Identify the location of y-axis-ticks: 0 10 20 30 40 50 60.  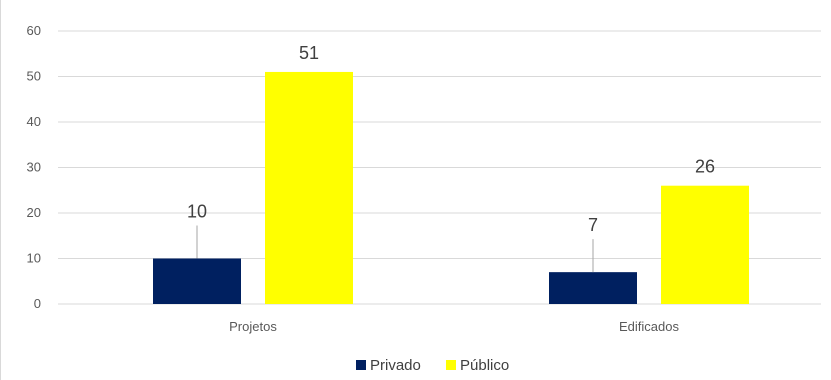
(34, 167).